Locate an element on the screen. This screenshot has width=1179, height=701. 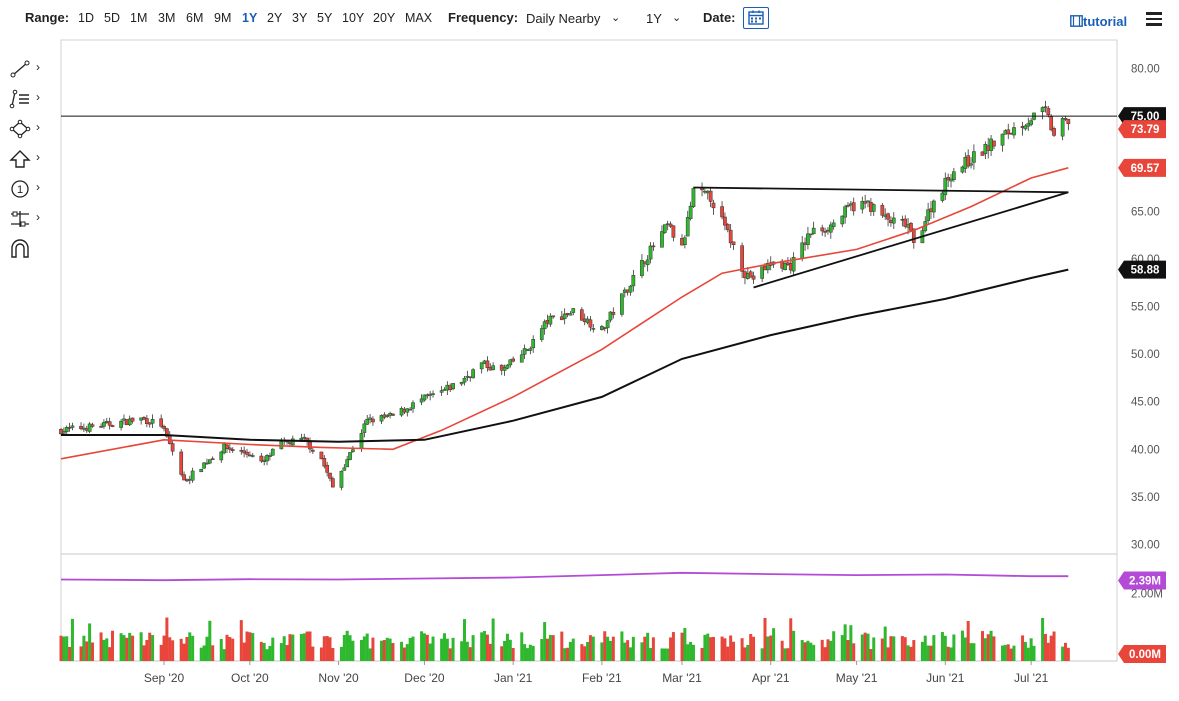
magnet-tool-button is located at coordinates (28, 250).